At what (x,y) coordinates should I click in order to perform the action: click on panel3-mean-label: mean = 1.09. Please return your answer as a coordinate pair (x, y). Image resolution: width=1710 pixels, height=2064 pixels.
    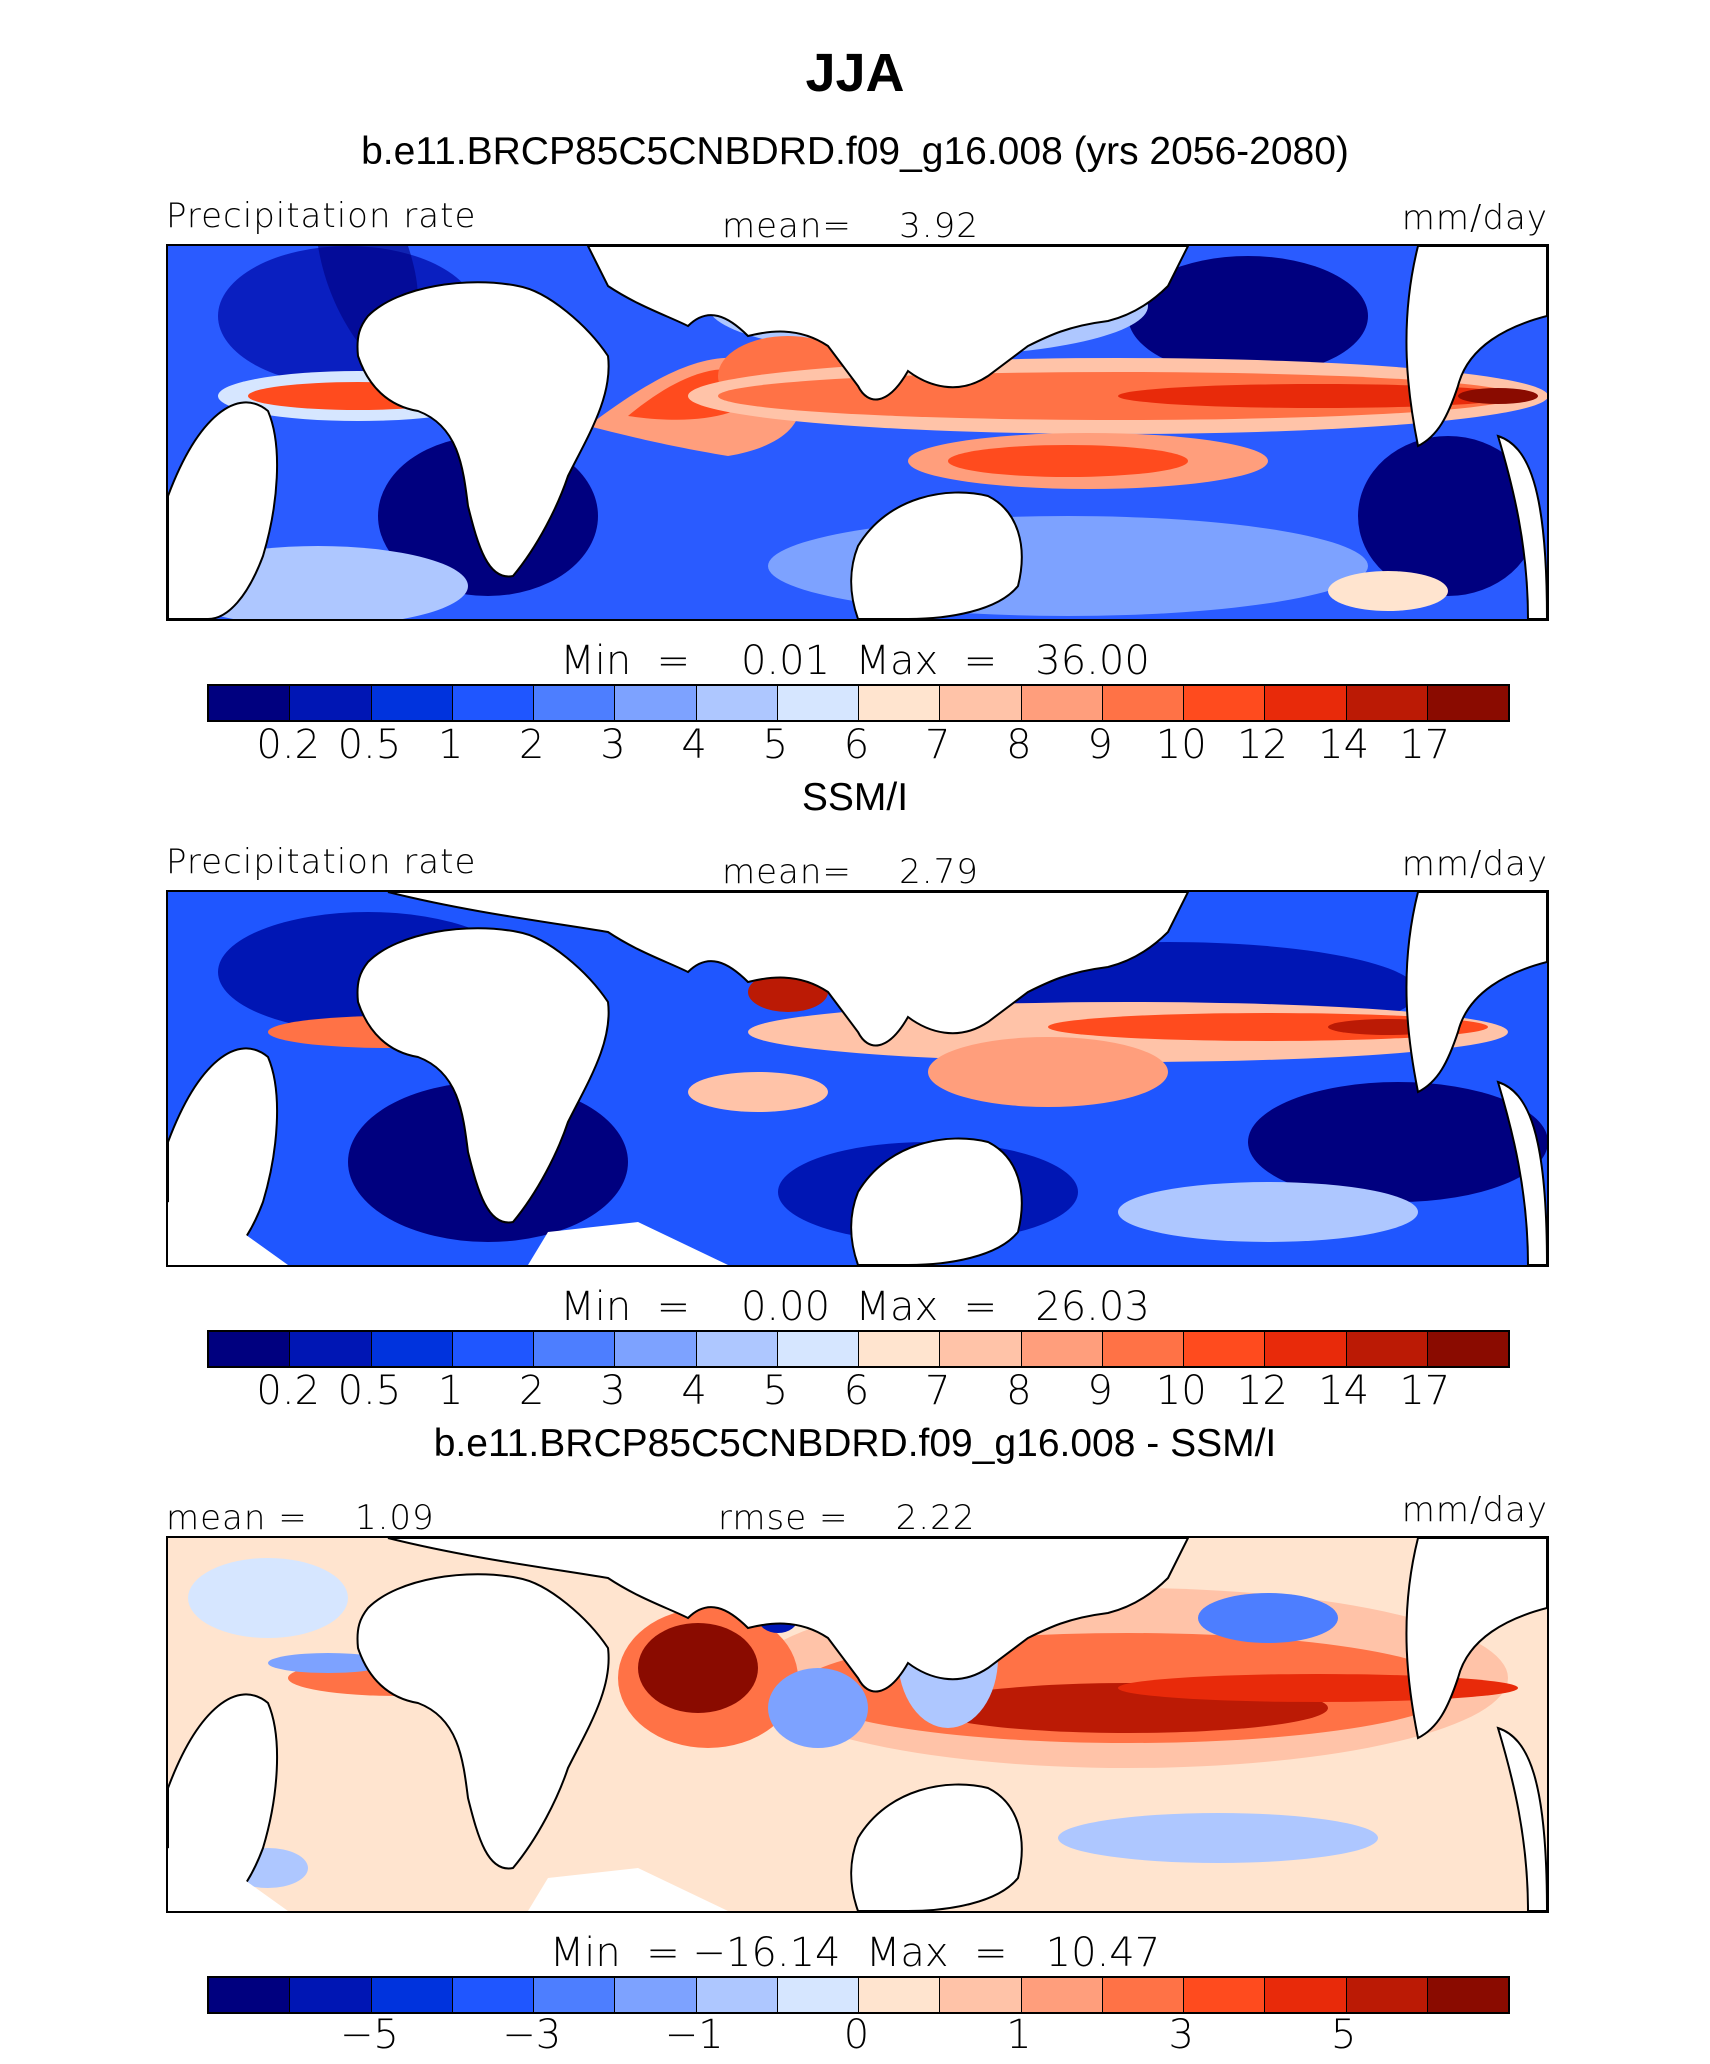
    Looking at the image, I should click on (300, 1518).